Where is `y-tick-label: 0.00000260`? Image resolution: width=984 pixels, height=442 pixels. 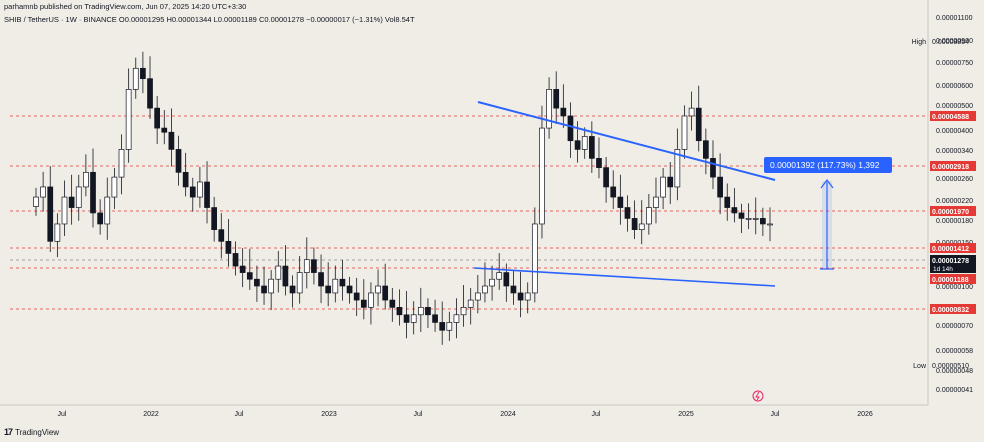
y-tick-label: 0.00000260 is located at coordinates (954, 179).